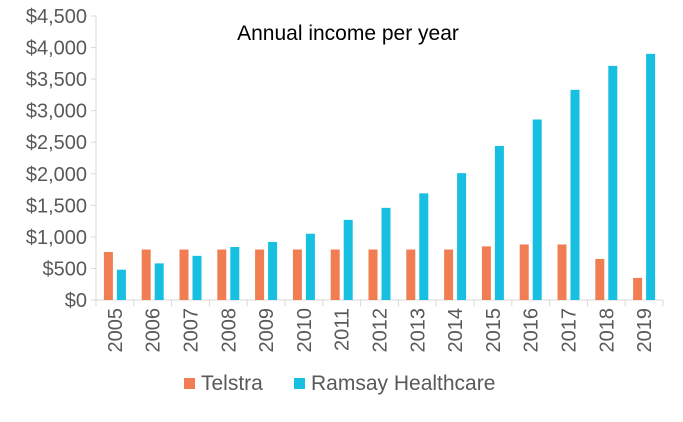  What do you see at coordinates (562, 272) in the screenshot?
I see `bar-telstra-2017` at bounding box center [562, 272].